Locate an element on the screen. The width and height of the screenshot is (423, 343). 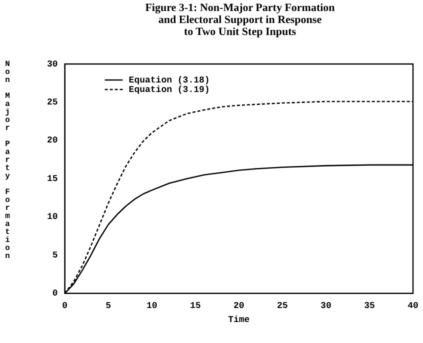
y-tick-label: 20 is located at coordinates (52, 141).